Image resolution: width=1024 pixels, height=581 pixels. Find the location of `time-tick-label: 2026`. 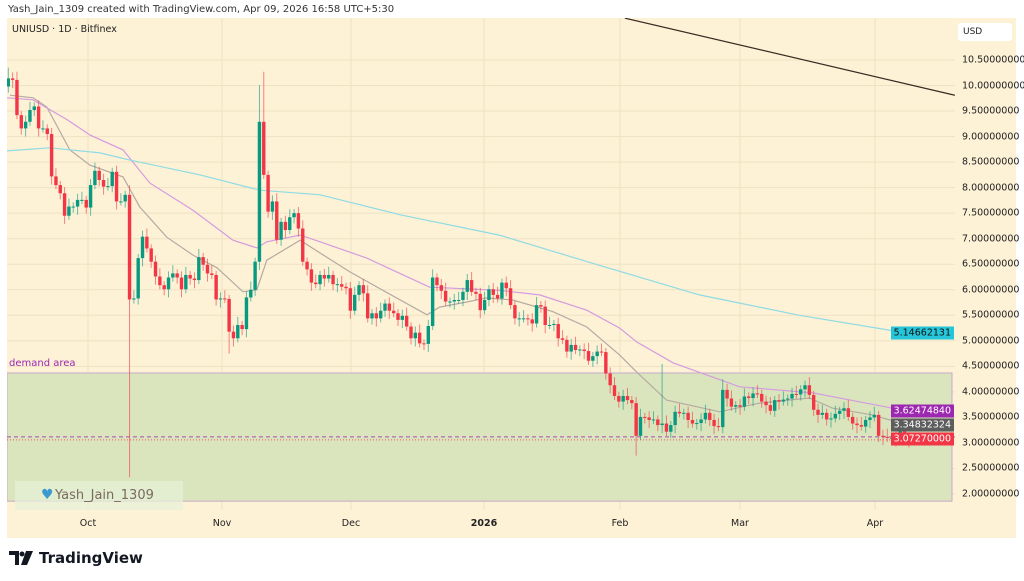

time-tick-label: 2026 is located at coordinates (484, 523).